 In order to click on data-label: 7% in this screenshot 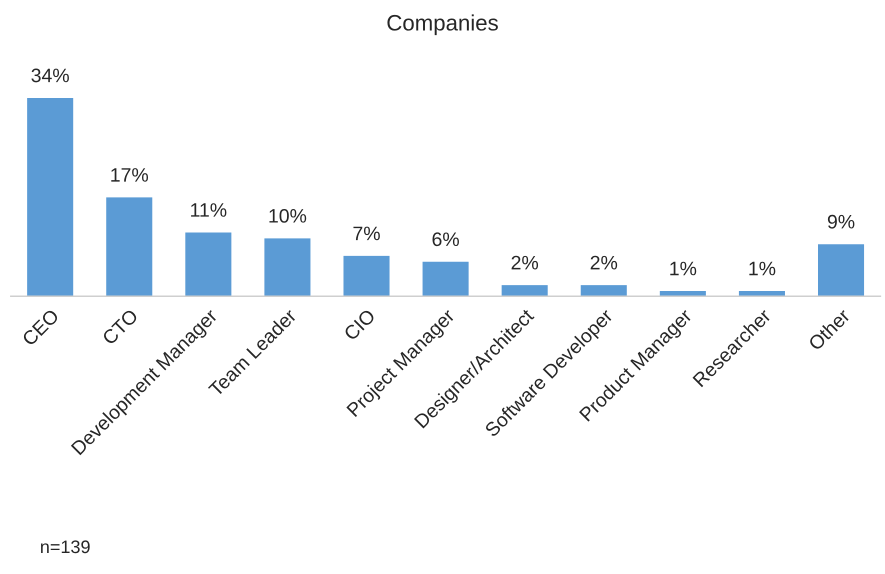, I will do `click(366, 233)`.